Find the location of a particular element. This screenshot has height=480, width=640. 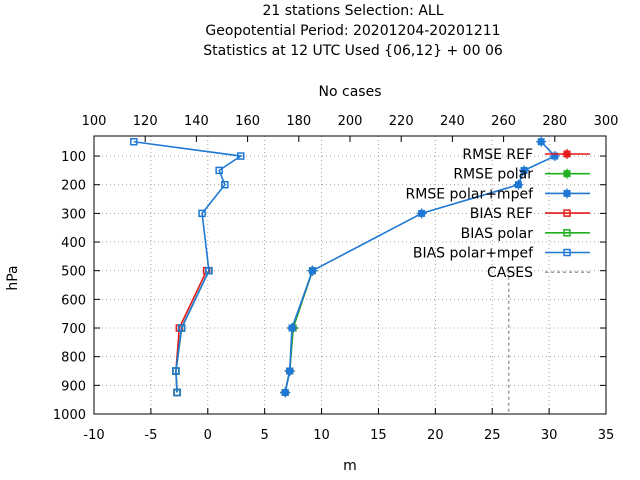

x2-tick-label: 260 is located at coordinates (503, 121).